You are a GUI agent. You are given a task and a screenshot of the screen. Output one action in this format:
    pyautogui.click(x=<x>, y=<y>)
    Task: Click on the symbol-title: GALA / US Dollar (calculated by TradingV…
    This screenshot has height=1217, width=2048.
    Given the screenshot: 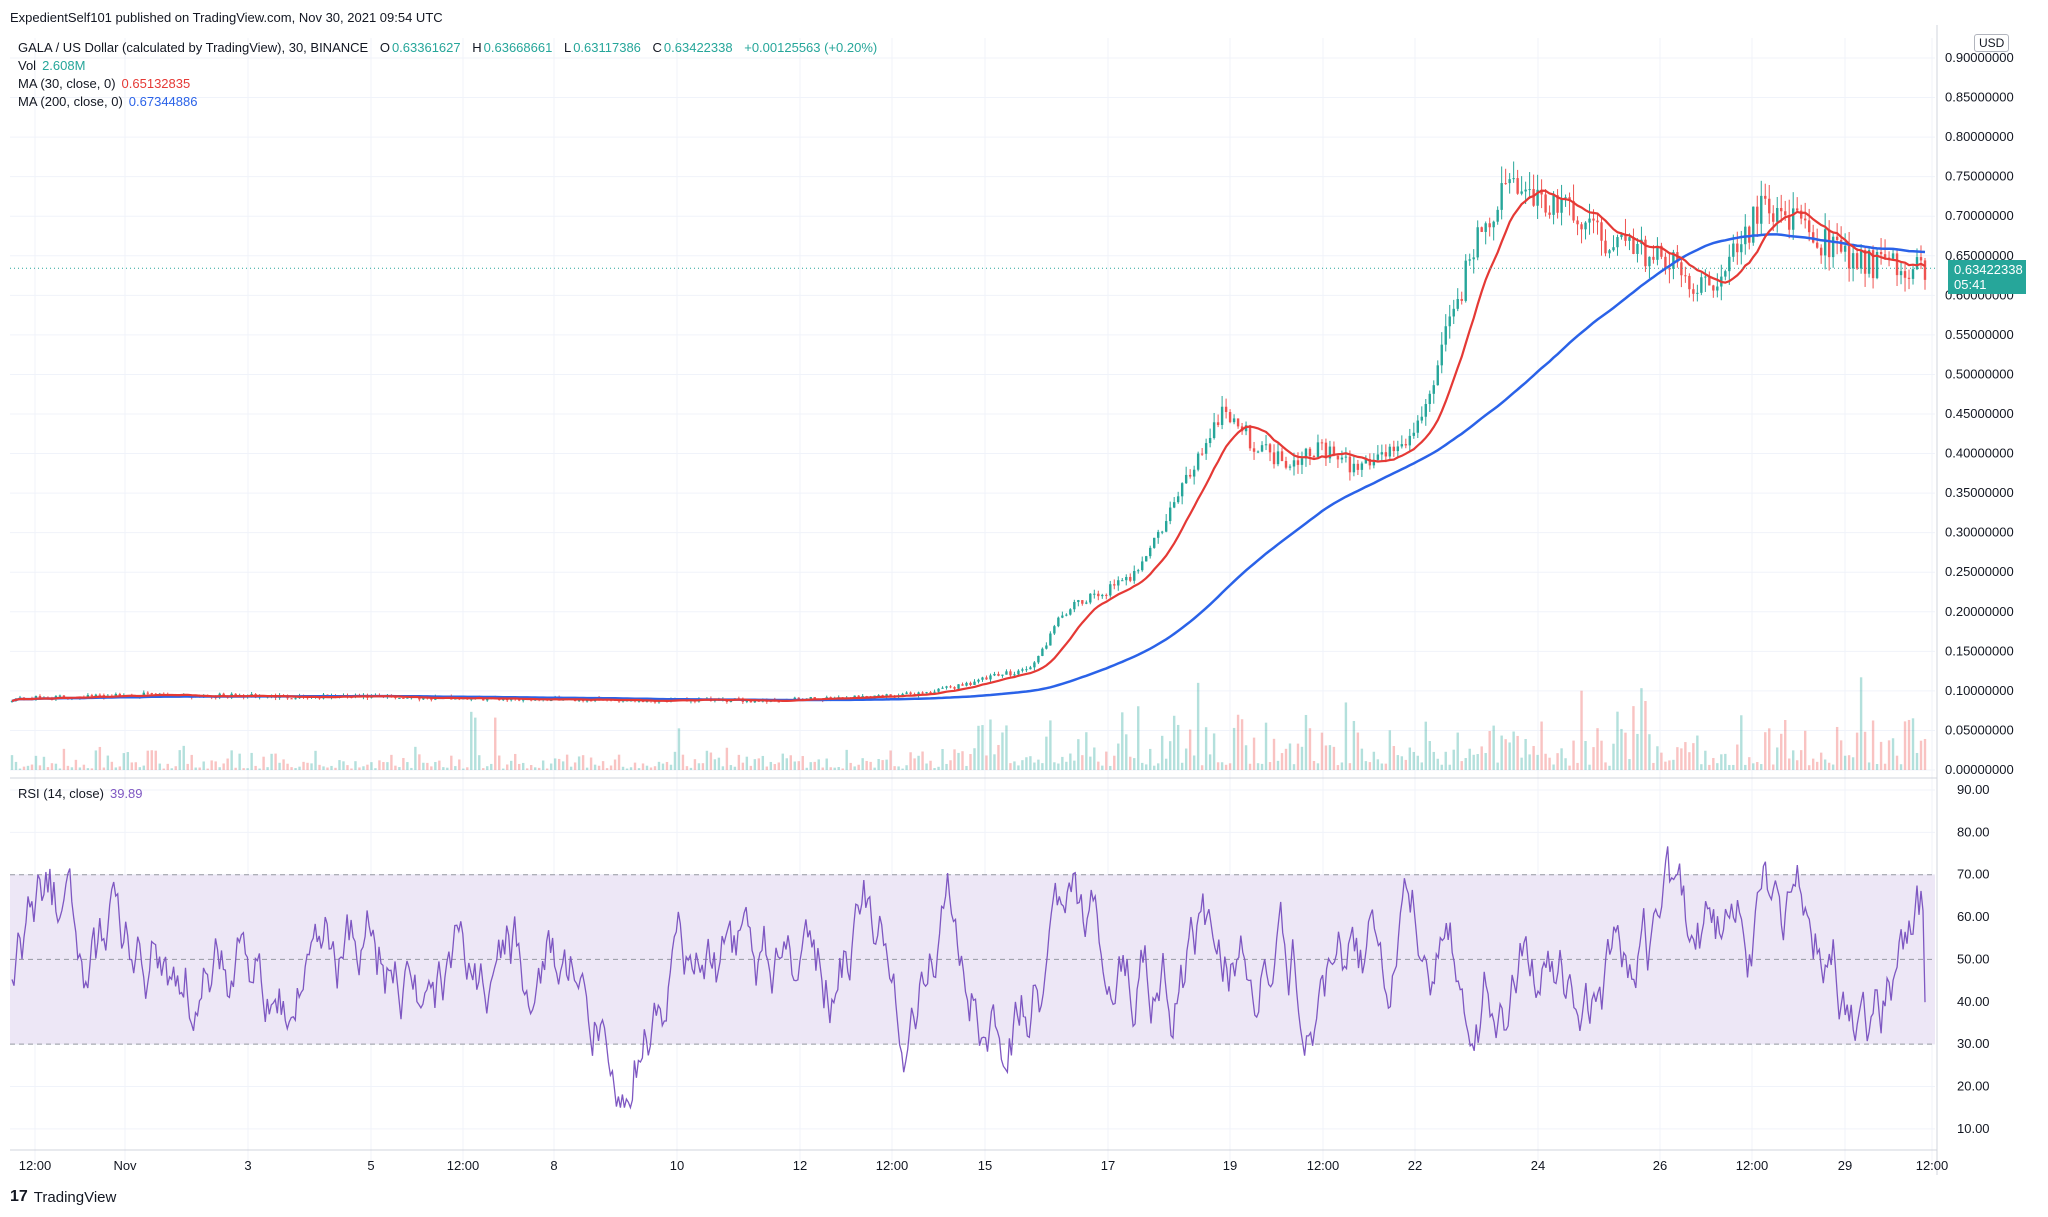 What is the action you would take?
    pyautogui.click(x=193, y=47)
    